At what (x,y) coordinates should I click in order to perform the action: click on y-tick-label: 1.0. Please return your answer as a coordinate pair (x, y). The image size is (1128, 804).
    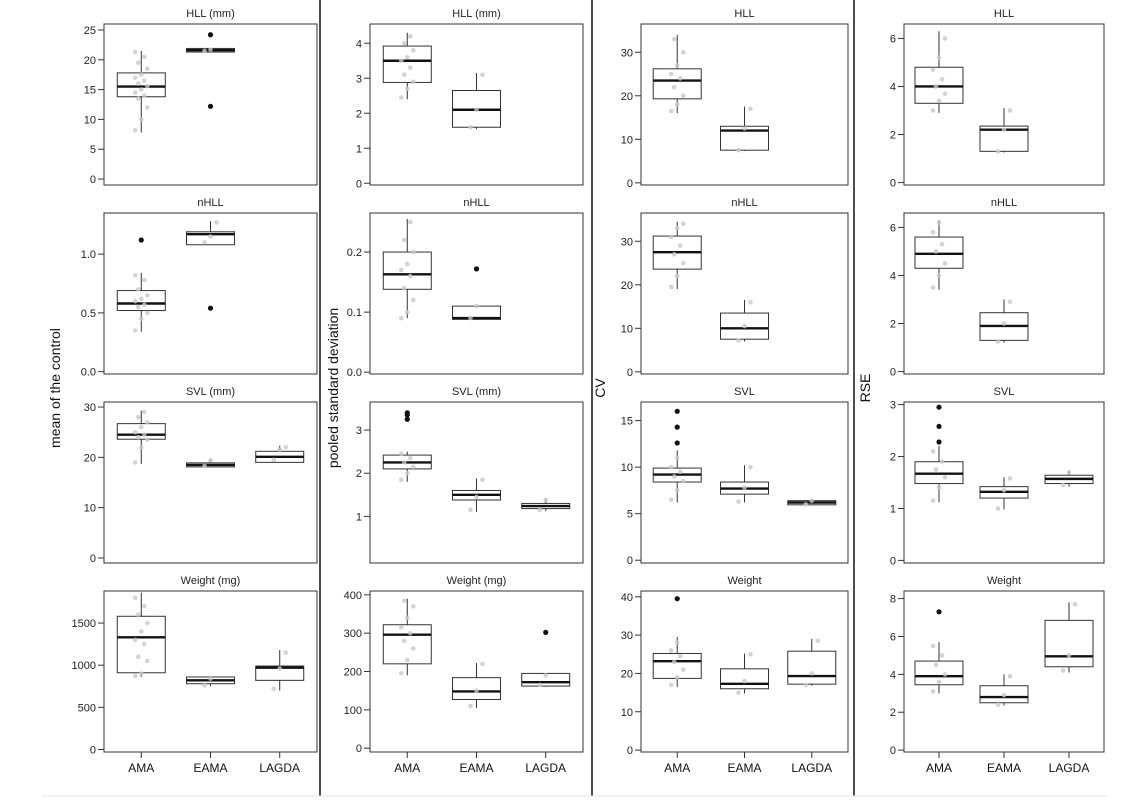
    Looking at the image, I should click on (88, 255).